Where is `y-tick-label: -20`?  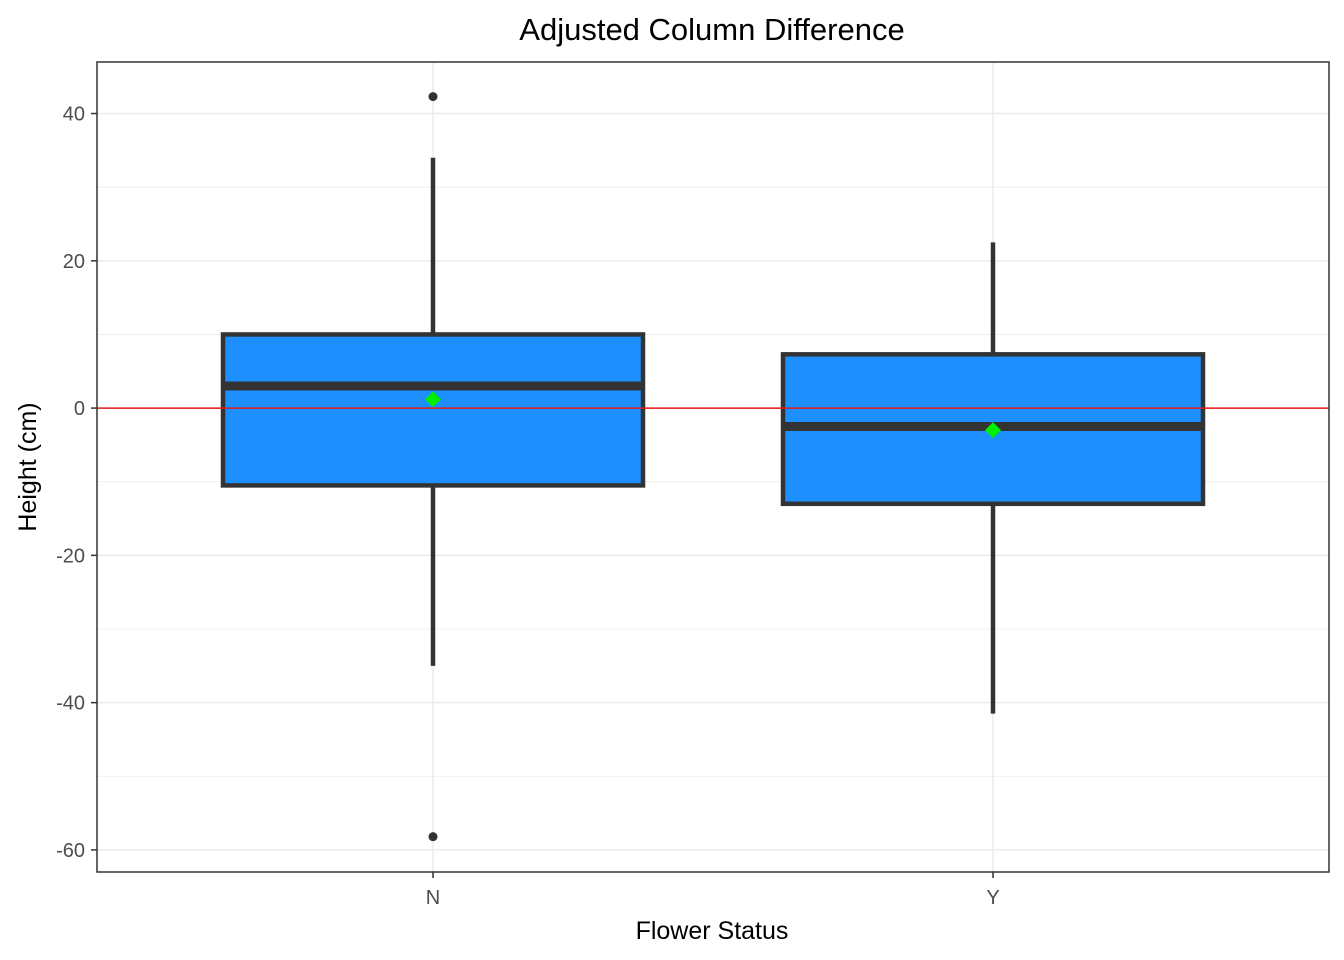 y-tick-label: -20 is located at coordinates (70, 556).